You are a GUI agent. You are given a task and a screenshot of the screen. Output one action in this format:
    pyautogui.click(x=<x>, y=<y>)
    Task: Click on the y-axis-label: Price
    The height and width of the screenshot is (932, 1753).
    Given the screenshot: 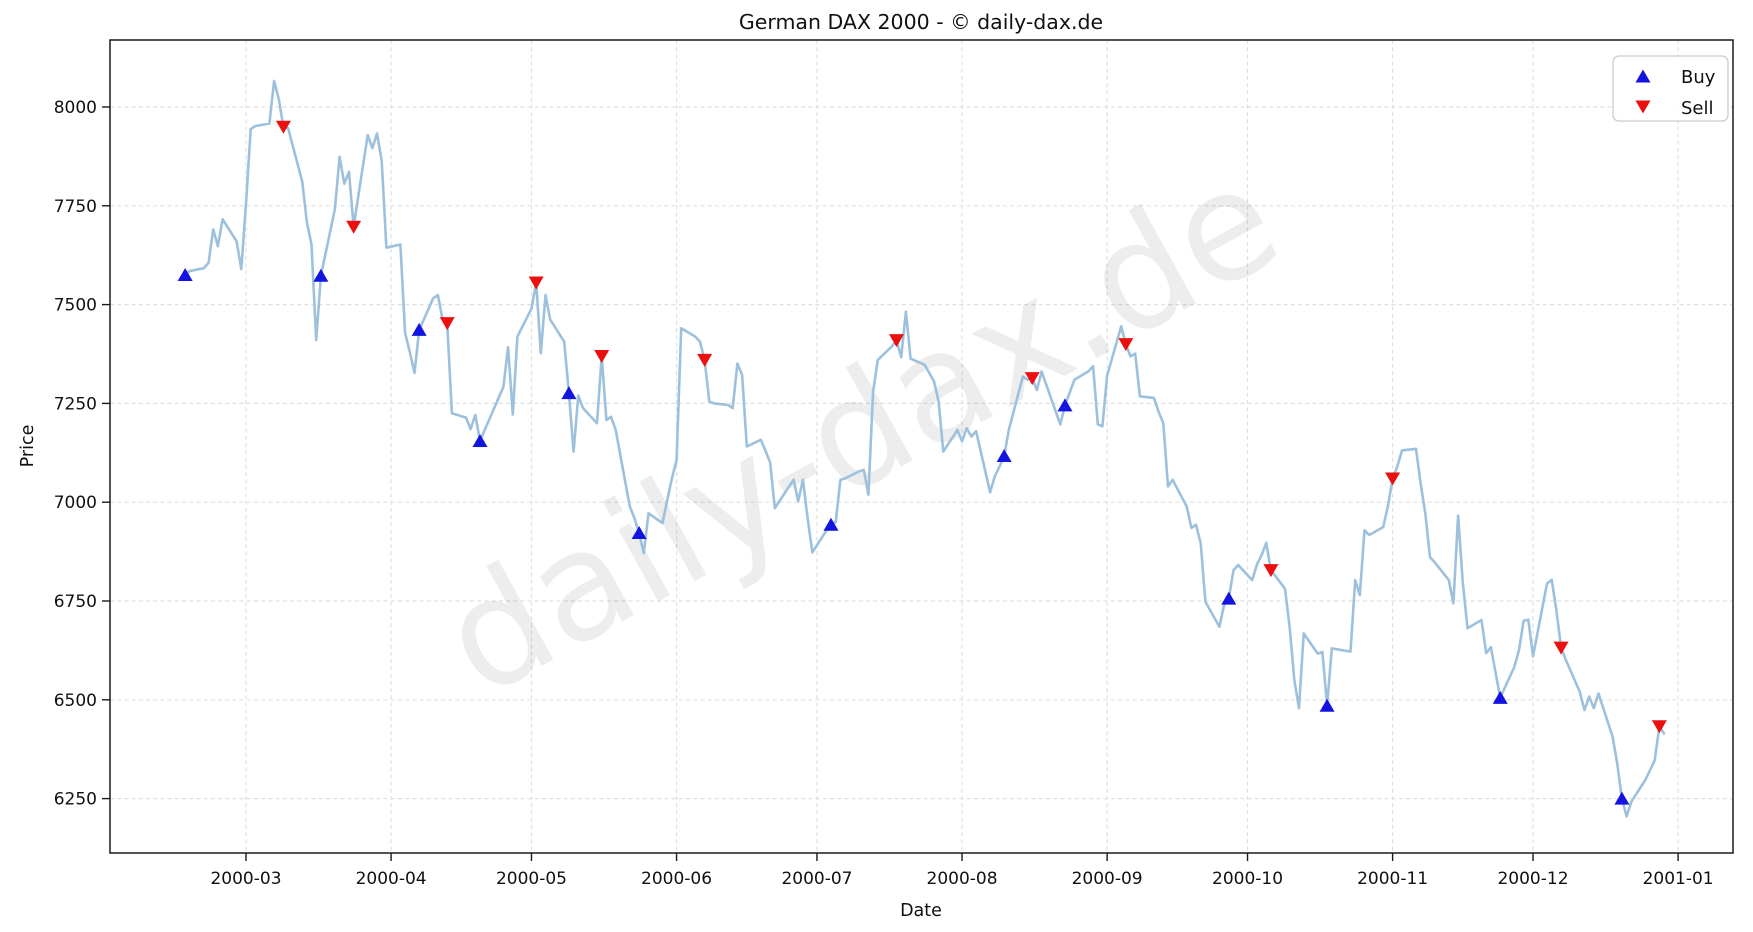 What is the action you would take?
    pyautogui.click(x=28, y=446)
    